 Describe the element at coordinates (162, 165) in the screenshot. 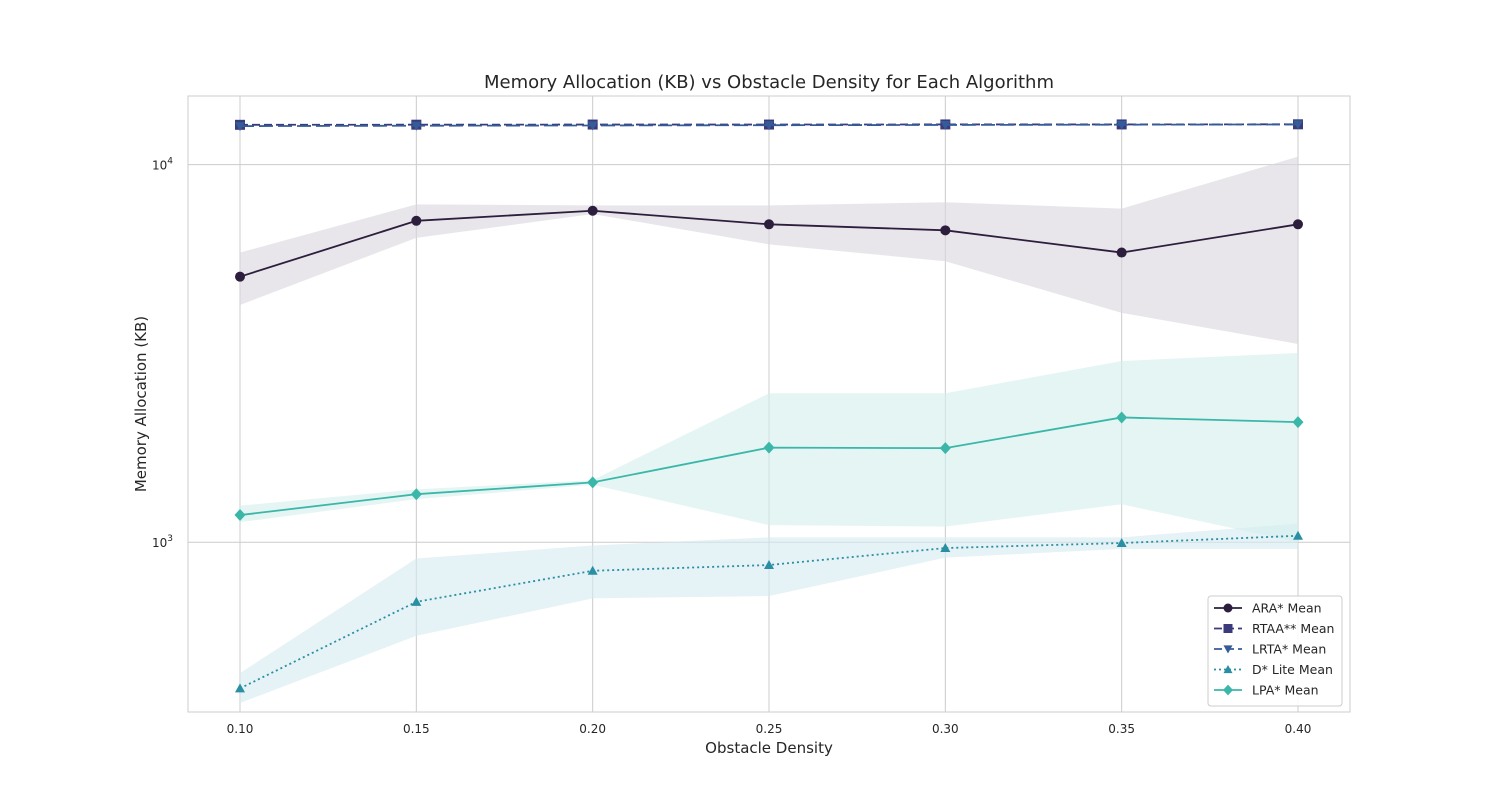

I see `y-tick-label: 10⁴` at that location.